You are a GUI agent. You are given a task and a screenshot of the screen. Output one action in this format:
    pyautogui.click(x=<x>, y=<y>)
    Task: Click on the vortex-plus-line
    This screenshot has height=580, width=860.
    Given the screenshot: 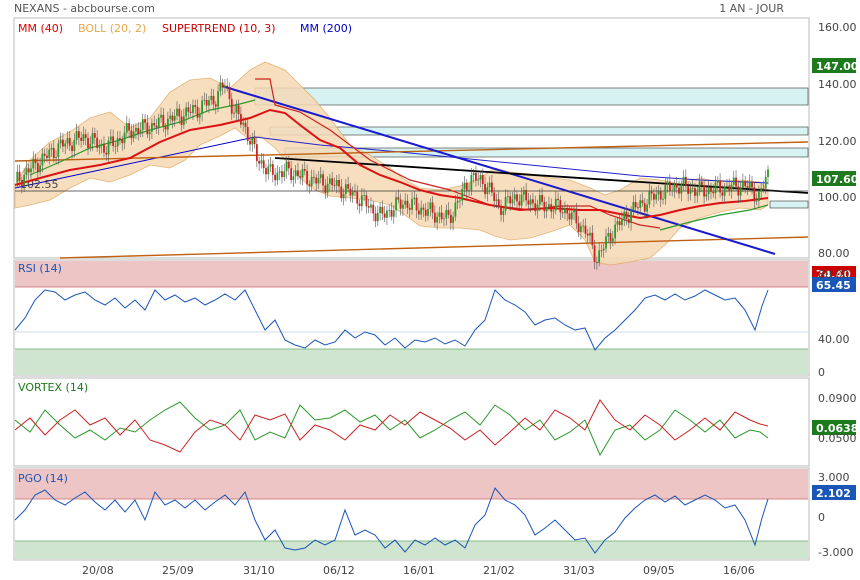 What is the action you would take?
    pyautogui.click(x=391, y=429)
    